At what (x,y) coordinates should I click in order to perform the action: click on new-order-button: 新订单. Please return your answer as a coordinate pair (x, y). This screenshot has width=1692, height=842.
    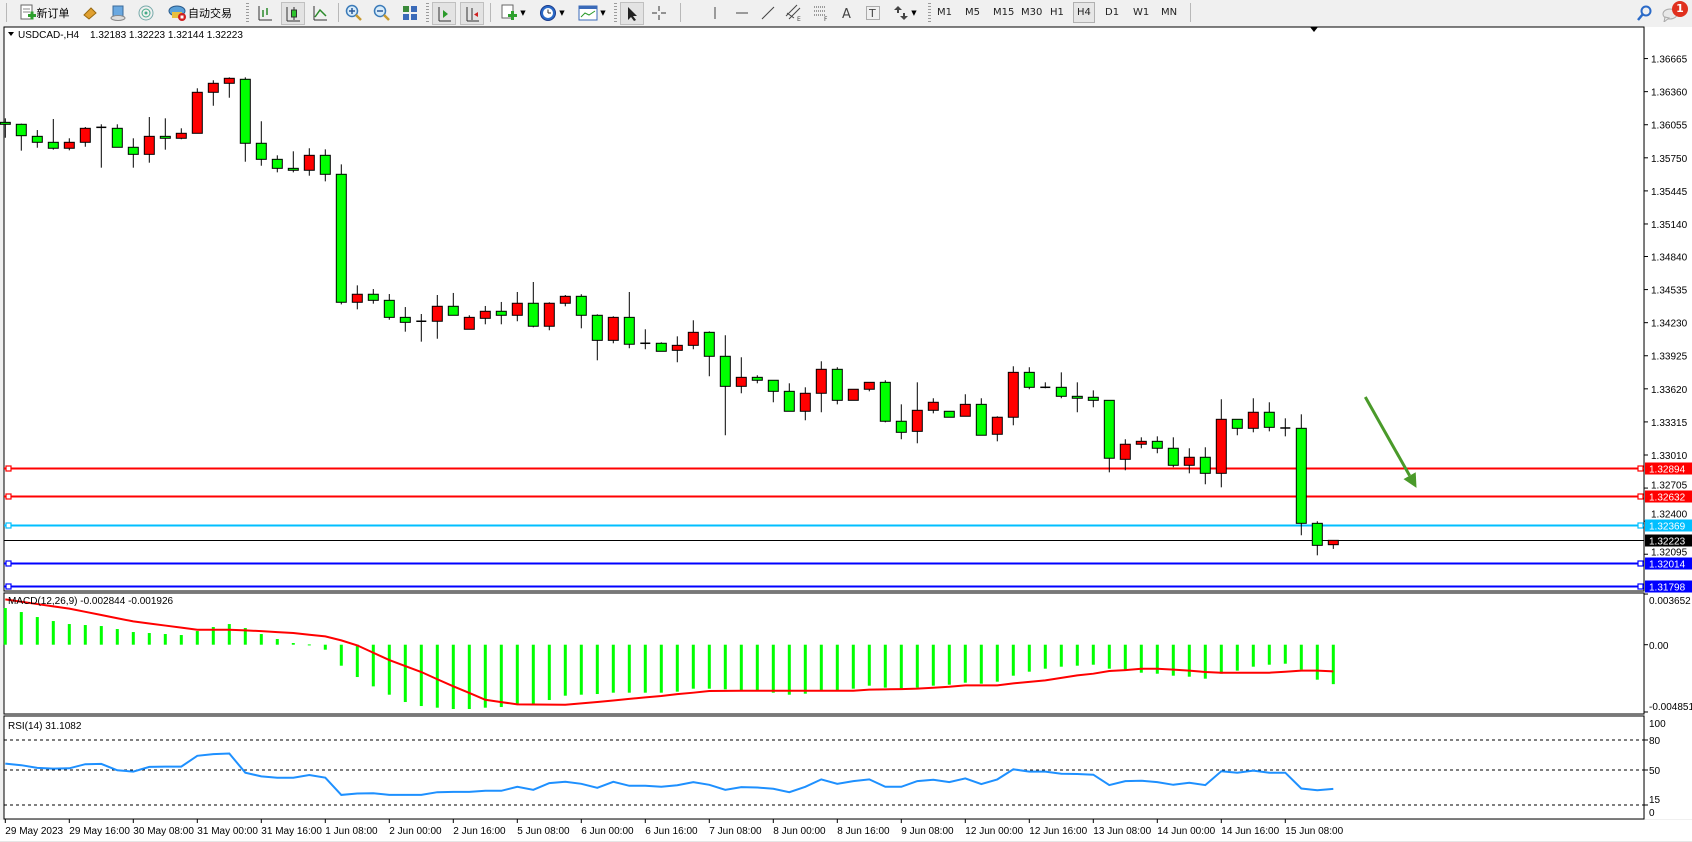
    Looking at the image, I should click on (44, 12).